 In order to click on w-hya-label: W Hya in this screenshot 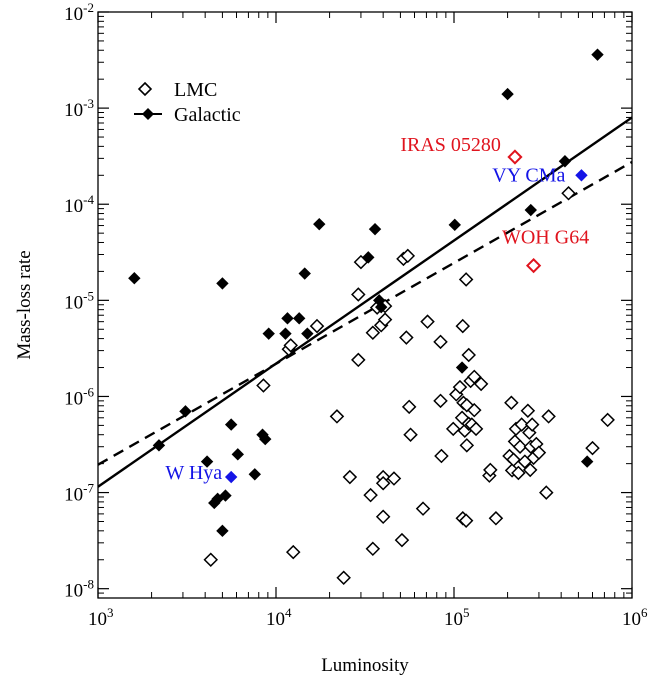, I will do `click(193, 473)`.